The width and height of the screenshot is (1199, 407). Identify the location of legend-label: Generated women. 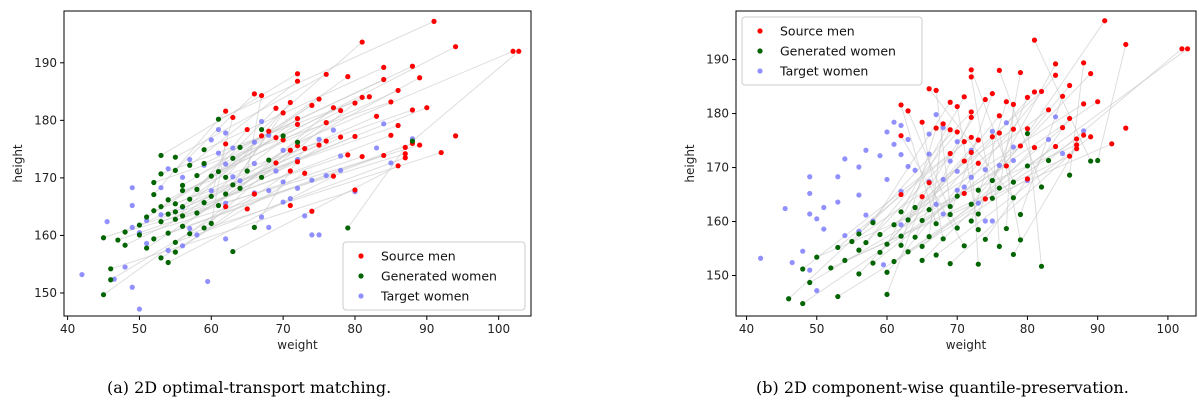
(838, 51).